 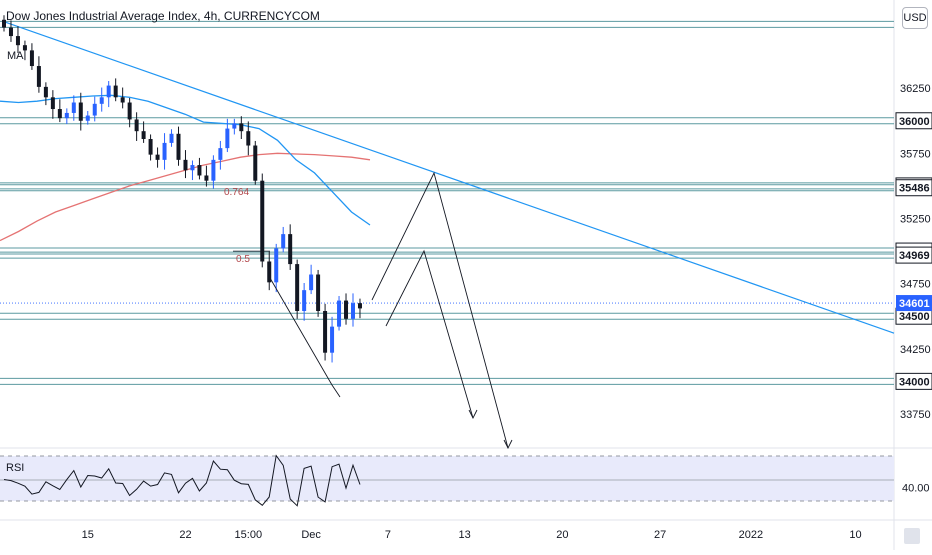 I want to click on time-tick-label: 10, so click(x=855, y=535).